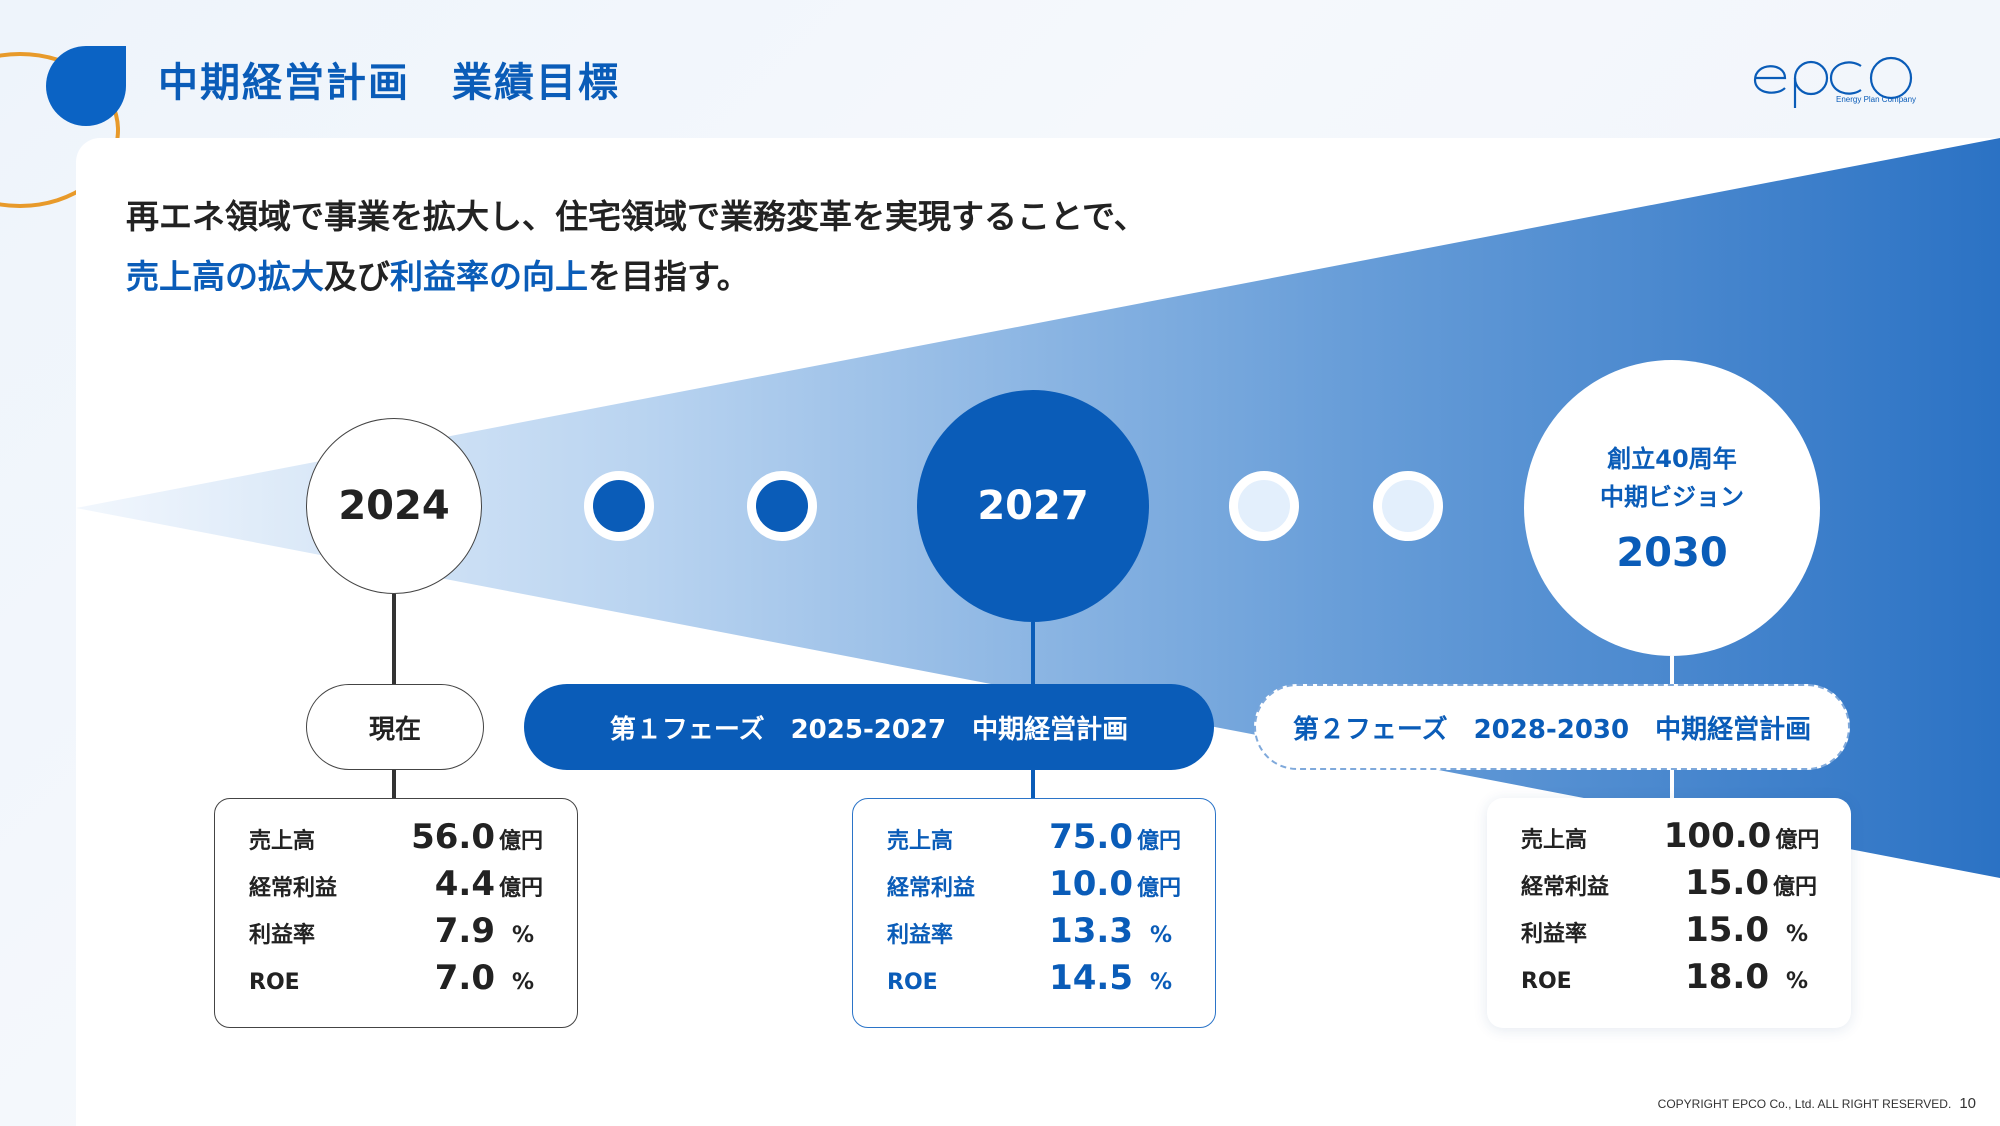 This screenshot has width=2000, height=1126. I want to click on milestone-year: 2024, so click(394, 506).